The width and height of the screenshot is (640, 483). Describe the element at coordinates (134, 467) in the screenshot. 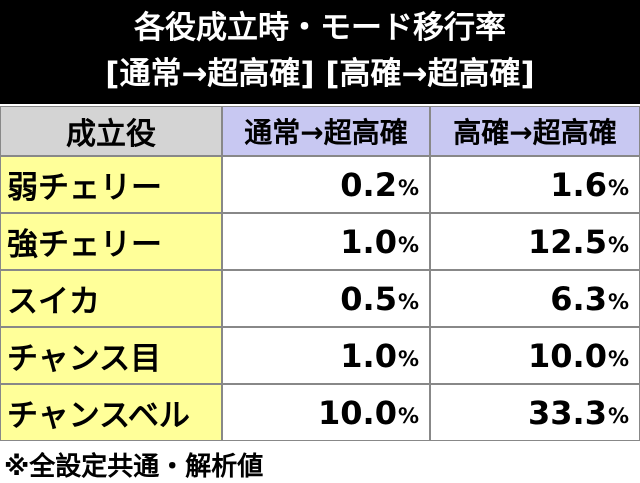

I see `footnote: ※全設定共通・解析値` at that location.